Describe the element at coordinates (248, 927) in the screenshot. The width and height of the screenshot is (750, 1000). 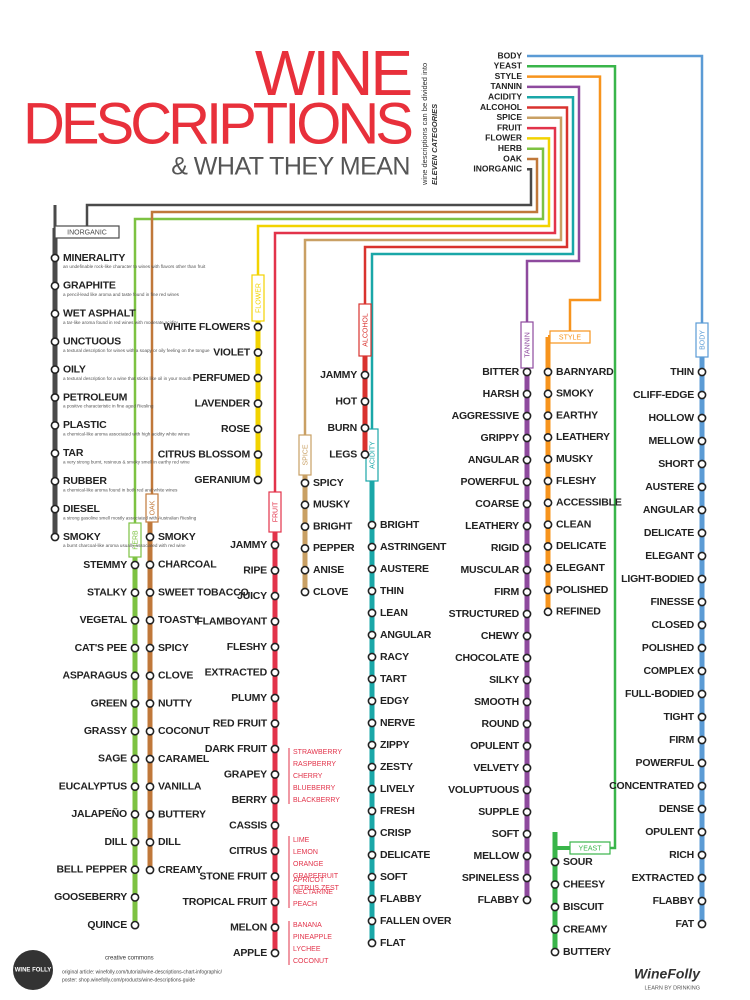
I see `term-label: MELON` at that location.